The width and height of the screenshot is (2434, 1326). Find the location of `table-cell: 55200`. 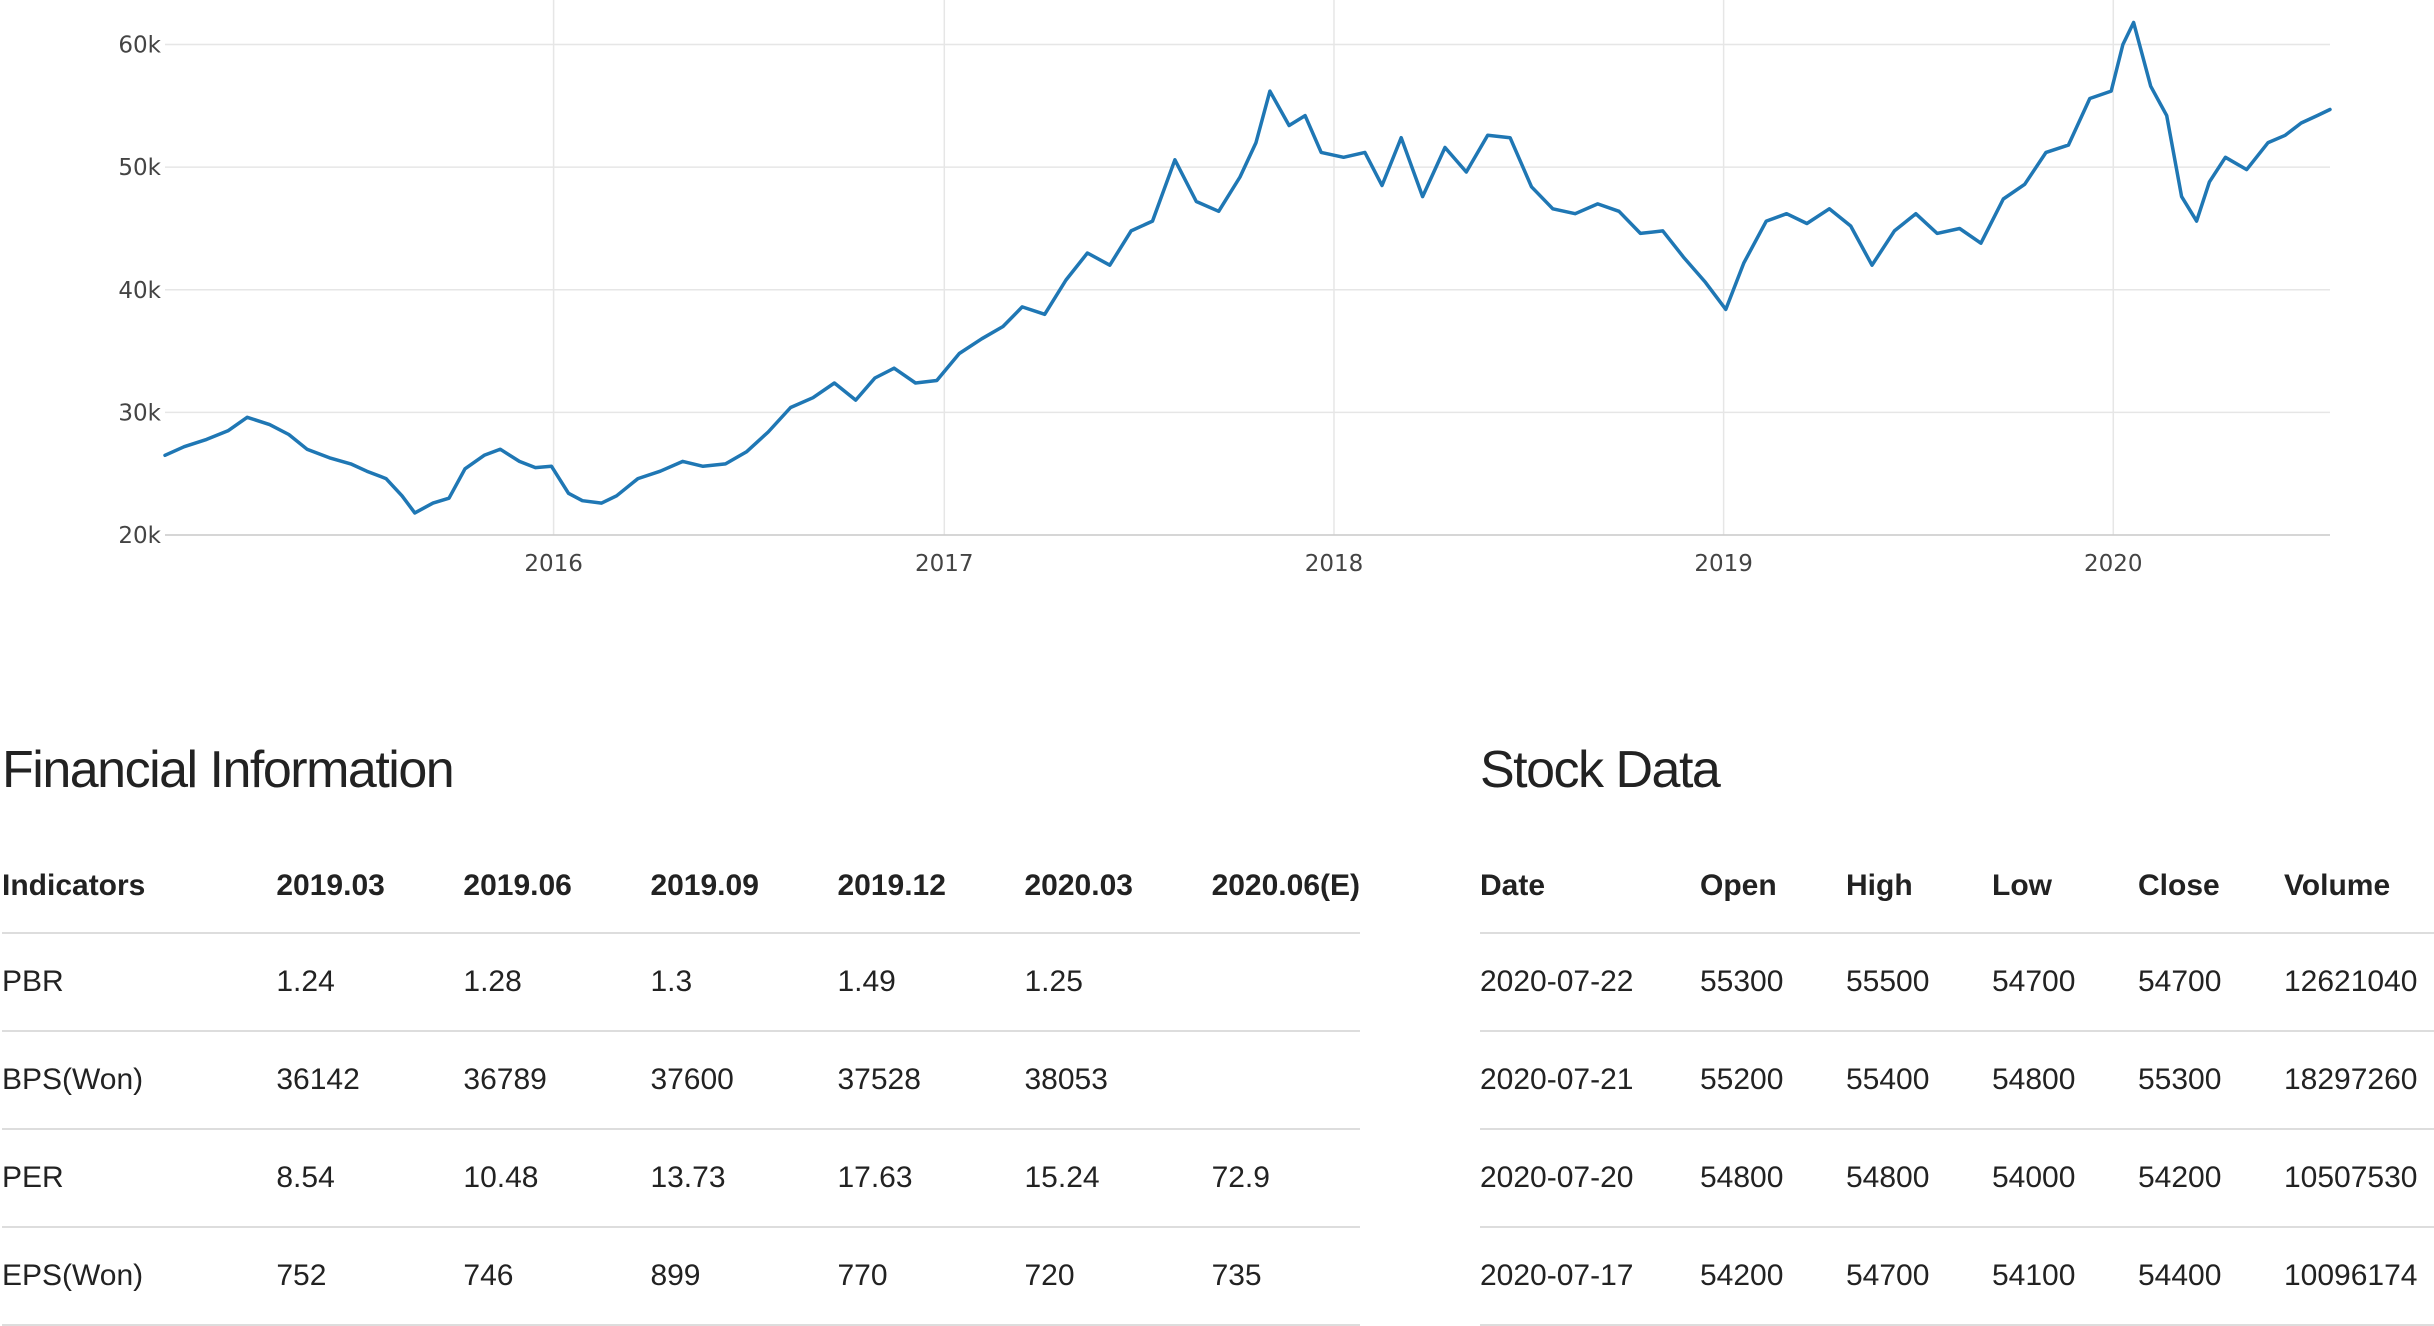

table-cell: 55200 is located at coordinates (1773, 1080).